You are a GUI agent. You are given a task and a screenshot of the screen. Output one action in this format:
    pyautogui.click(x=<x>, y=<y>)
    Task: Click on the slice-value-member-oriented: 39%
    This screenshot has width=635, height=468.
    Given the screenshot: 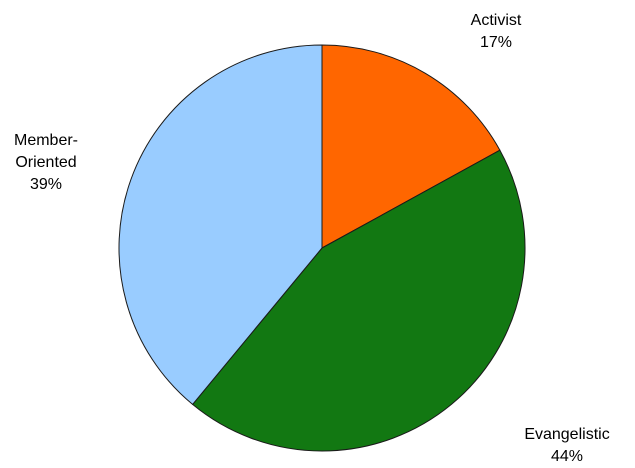 What is the action you would take?
    pyautogui.click(x=46, y=184)
    